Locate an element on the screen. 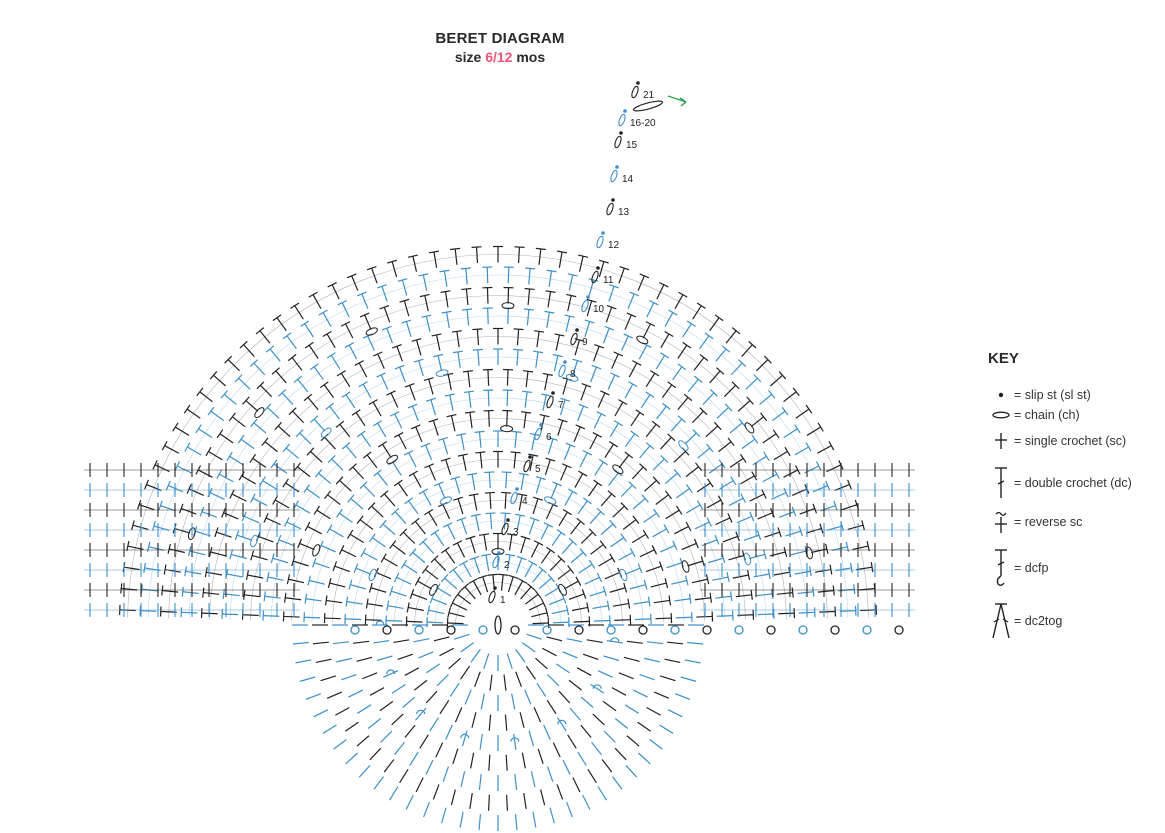 This screenshot has width=1165, height=833. key-label: = chain (ch) is located at coordinates (1047, 415).